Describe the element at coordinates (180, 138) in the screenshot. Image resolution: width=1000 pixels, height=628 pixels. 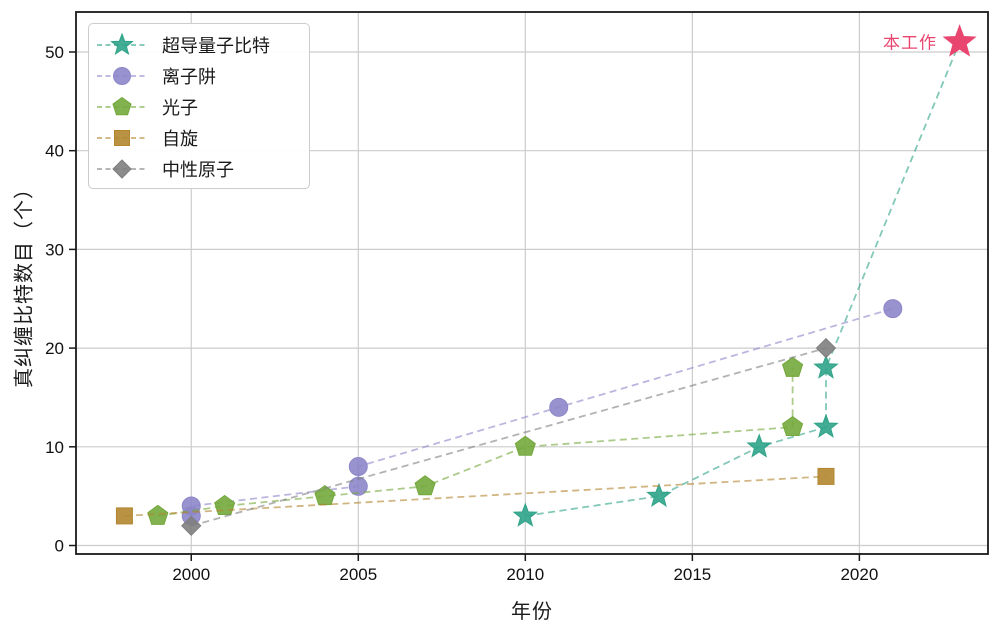
I see `legend-item-label: 自旋` at that location.